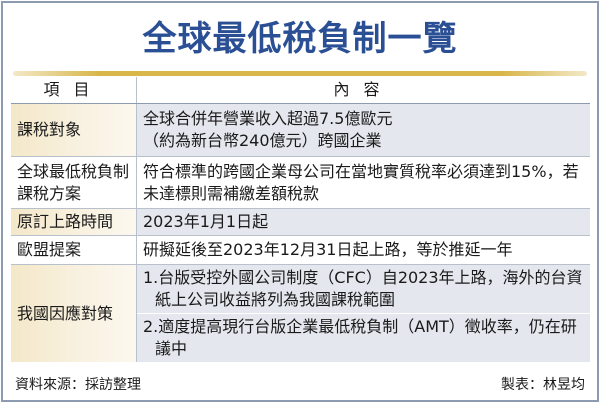 This screenshot has height=403, width=600. I want to click on row-item: 課稅對象, so click(74, 130).